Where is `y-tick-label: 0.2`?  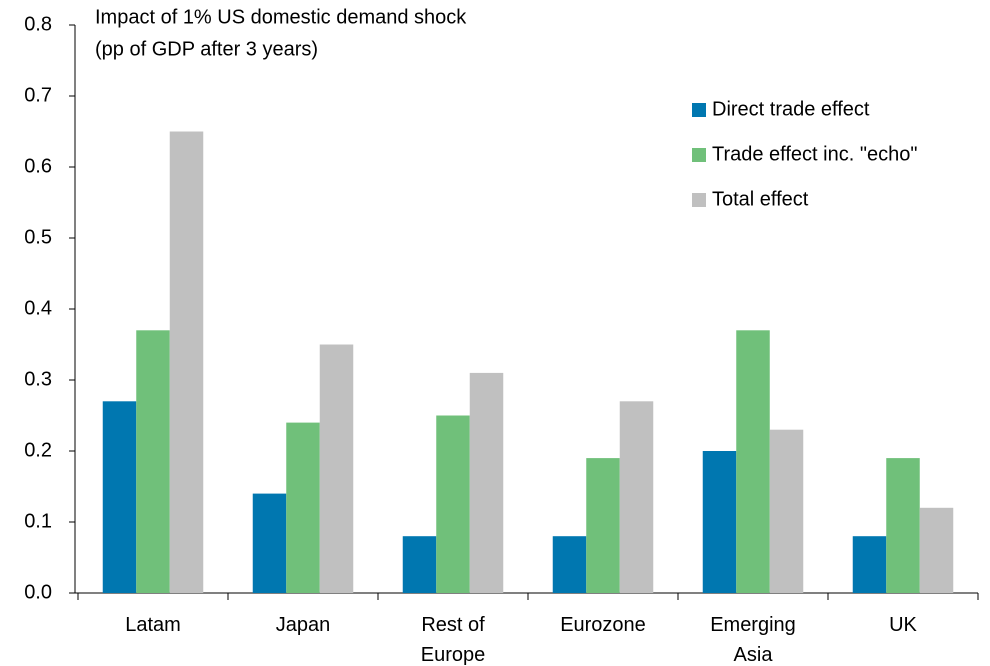 y-tick-label: 0.2 is located at coordinates (38, 450).